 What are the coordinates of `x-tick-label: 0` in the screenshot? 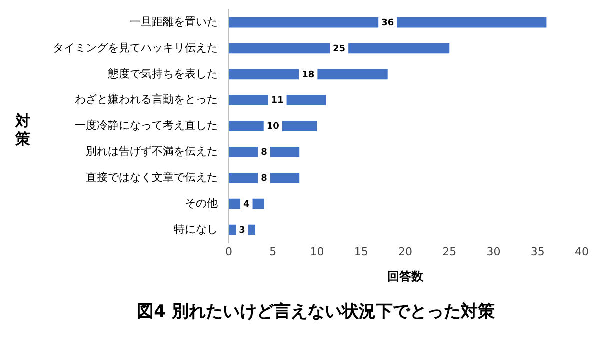 It's located at (229, 251).